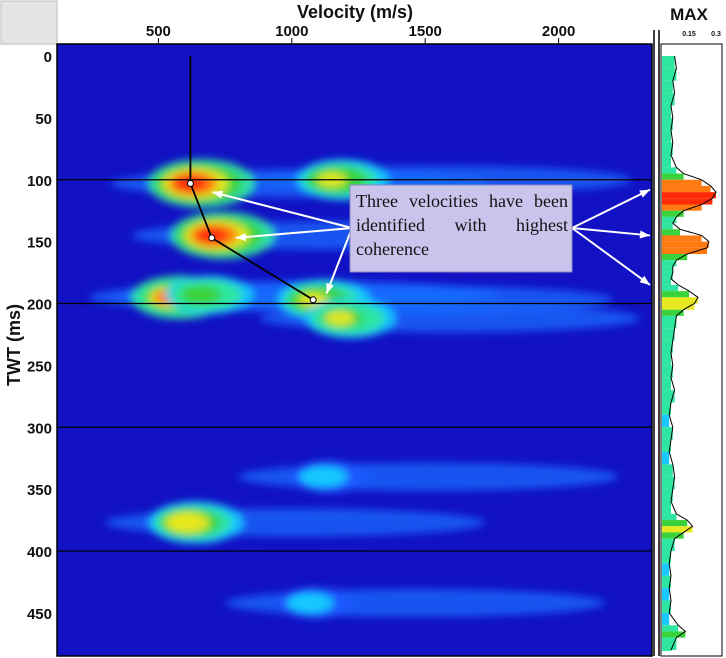  I want to click on x-axis-title: Velocity (m/s), so click(355, 12).